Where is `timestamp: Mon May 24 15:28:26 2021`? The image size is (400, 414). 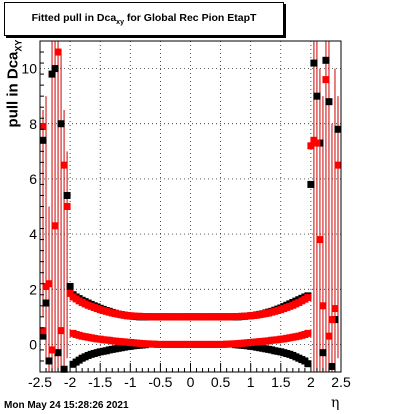
timestamp: Mon May 24 15:28:26 2021 is located at coordinates (66, 405).